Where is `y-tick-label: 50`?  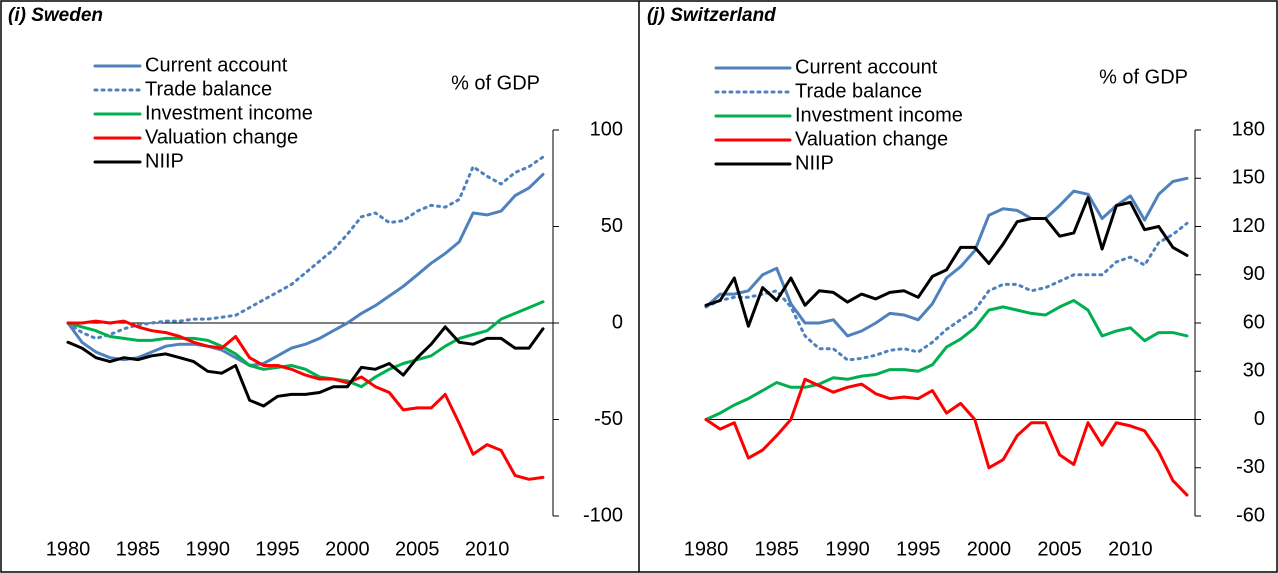
y-tick-label: 50 is located at coordinates (612, 226).